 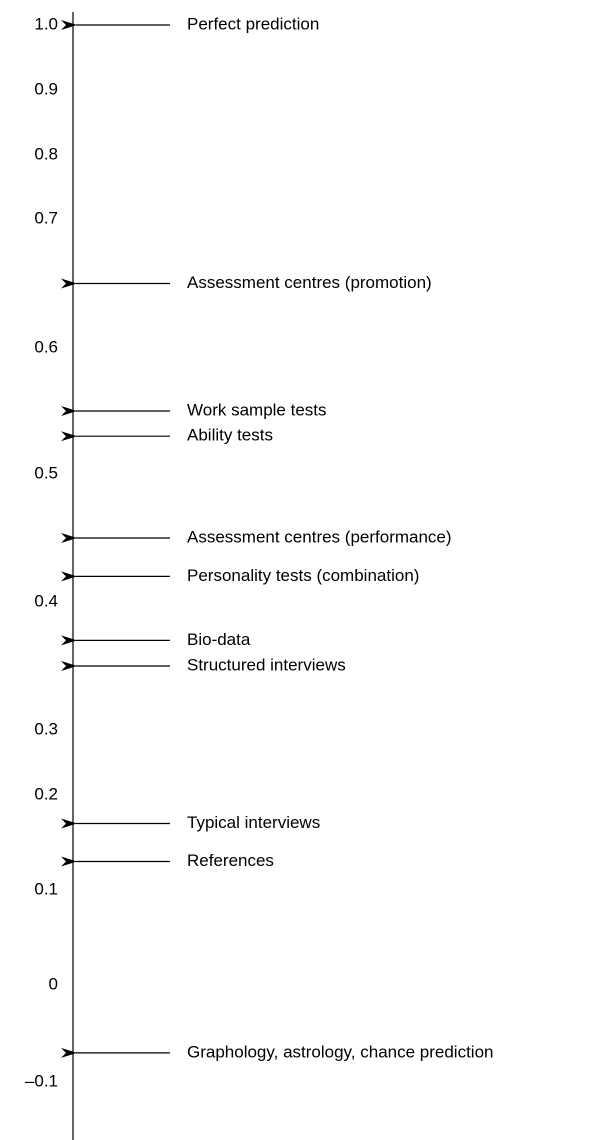 I want to click on y-tick-label: 0, so click(x=53, y=983).